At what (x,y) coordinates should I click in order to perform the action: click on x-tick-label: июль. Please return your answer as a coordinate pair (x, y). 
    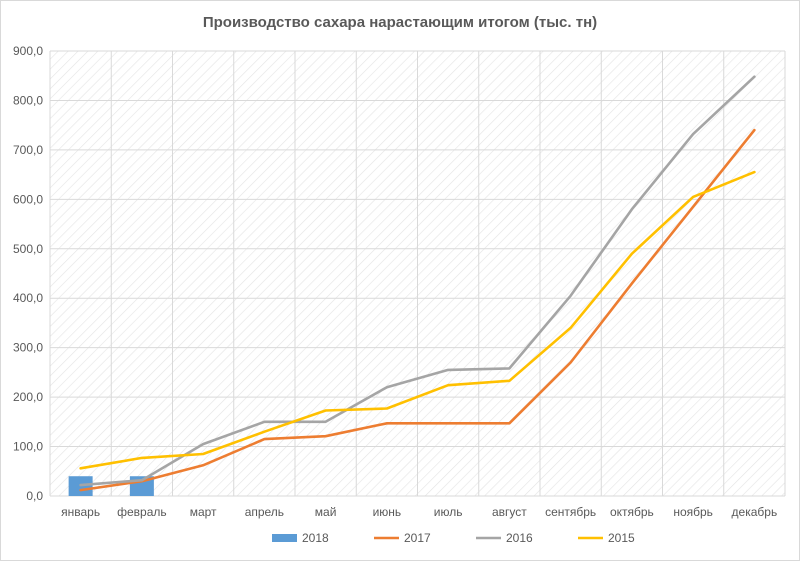
    Looking at the image, I should click on (448, 512).